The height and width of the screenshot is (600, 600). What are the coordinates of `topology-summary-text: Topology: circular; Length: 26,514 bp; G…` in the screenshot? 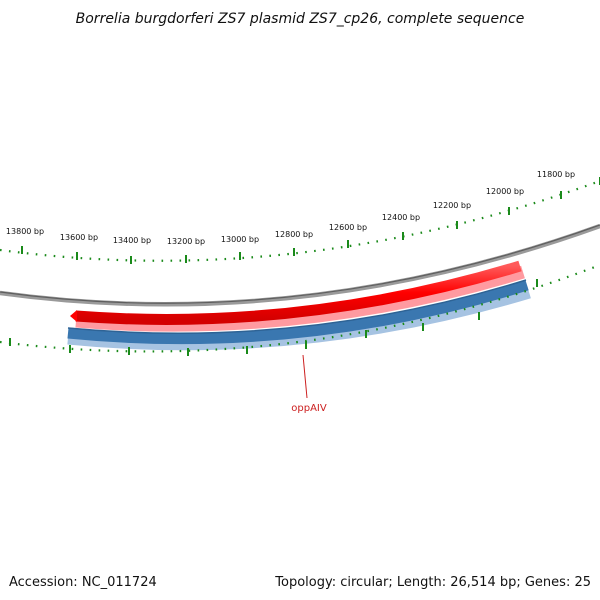 It's located at (432, 582).